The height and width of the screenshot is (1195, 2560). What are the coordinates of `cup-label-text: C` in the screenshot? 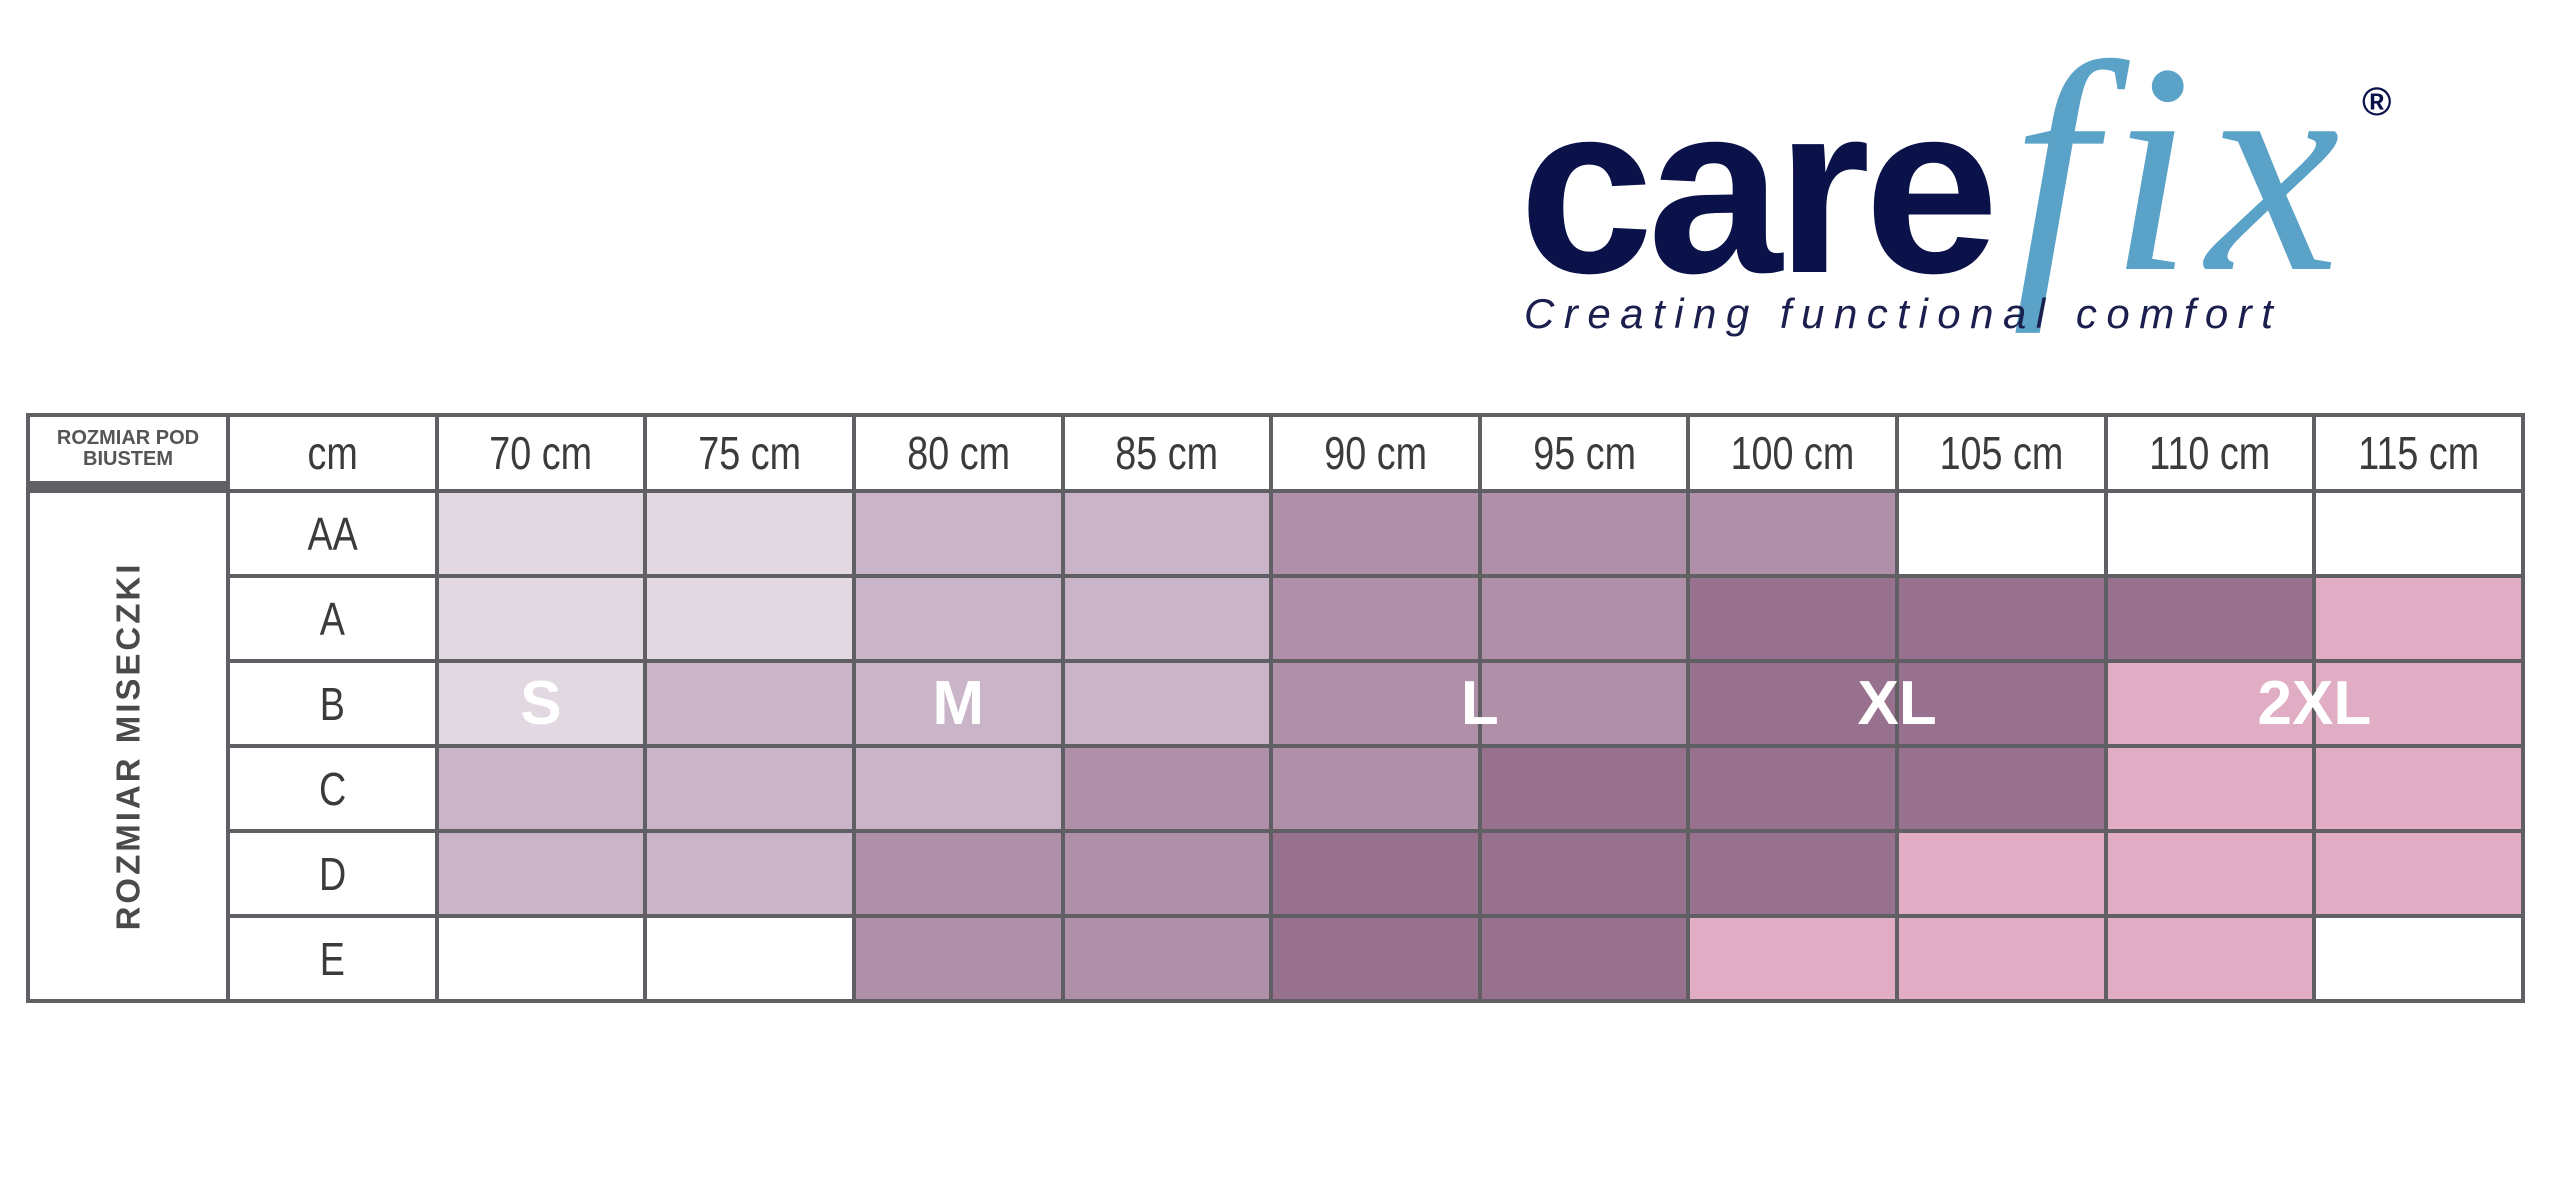 It's located at (332, 788).